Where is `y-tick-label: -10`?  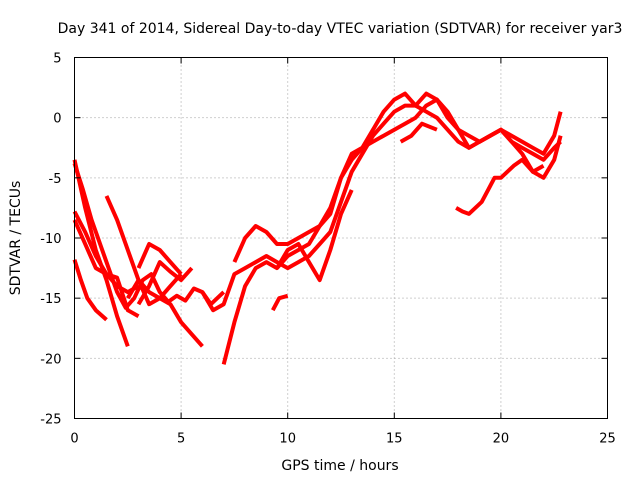
y-tick-label: -10 is located at coordinates (50, 239).